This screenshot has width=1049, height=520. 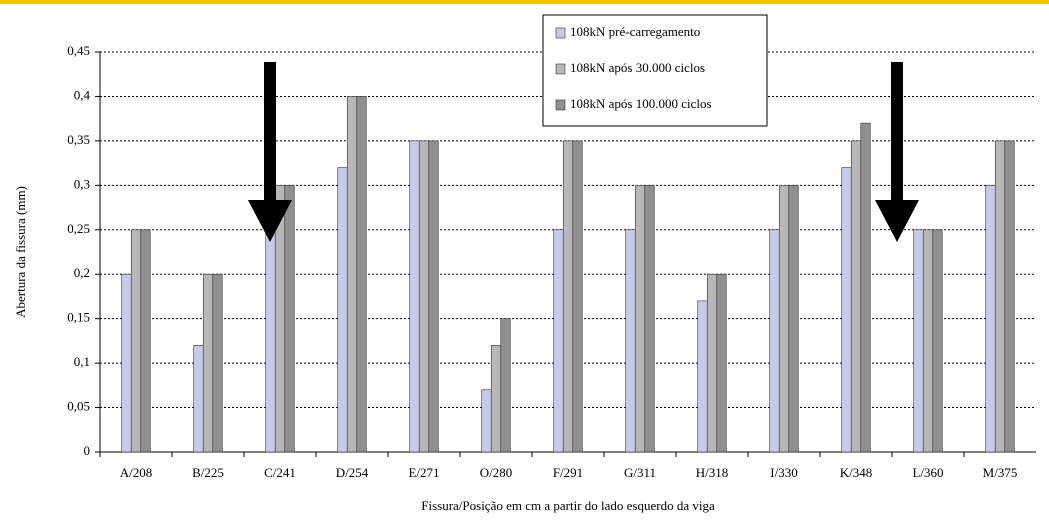 I want to click on x-tick-label: M/375, so click(x=1000, y=472).